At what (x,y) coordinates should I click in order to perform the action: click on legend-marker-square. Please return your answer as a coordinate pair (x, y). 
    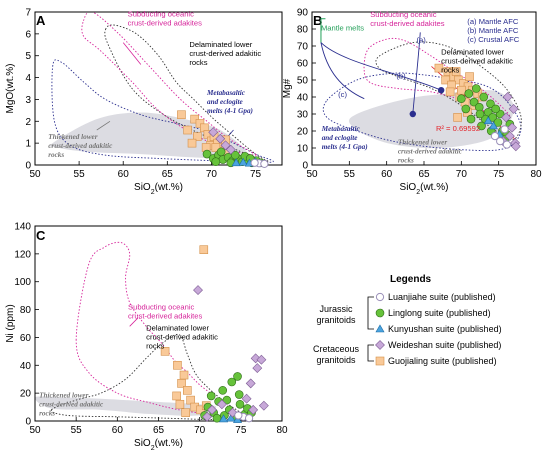
    Looking at the image, I should click on (380, 361).